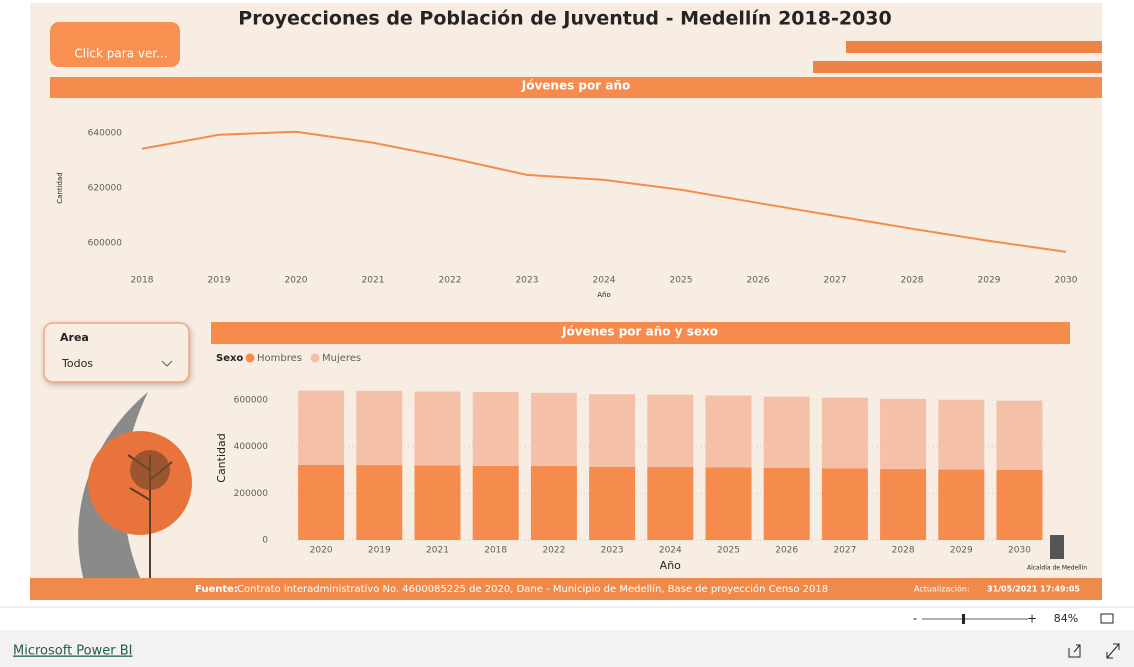 The height and width of the screenshot is (667, 1134). Describe the element at coordinates (1113, 651) in the screenshot. I see `fullscreen-icon` at that location.